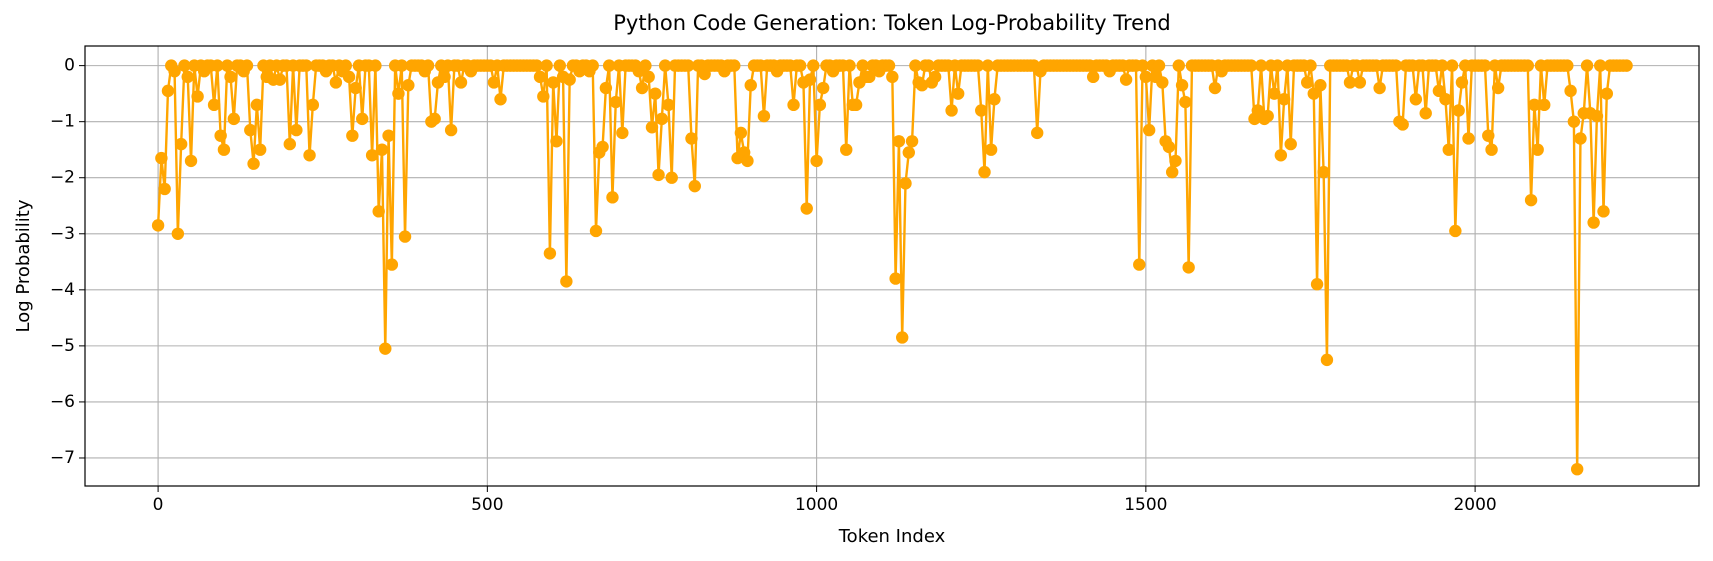 The height and width of the screenshot is (561, 1713). Describe the element at coordinates (62, 458) in the screenshot. I see `y-tick-label: −7` at that location.